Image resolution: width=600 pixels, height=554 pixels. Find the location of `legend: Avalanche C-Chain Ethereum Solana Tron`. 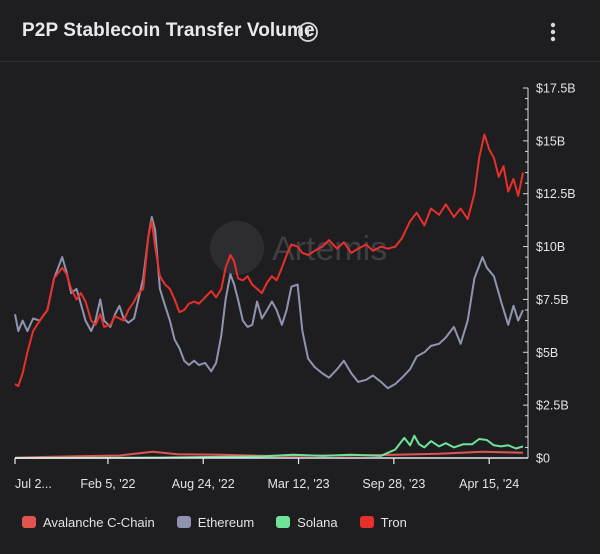

legend: Avalanche C-Chain Ethereum Solana Tron is located at coordinates (225, 522).